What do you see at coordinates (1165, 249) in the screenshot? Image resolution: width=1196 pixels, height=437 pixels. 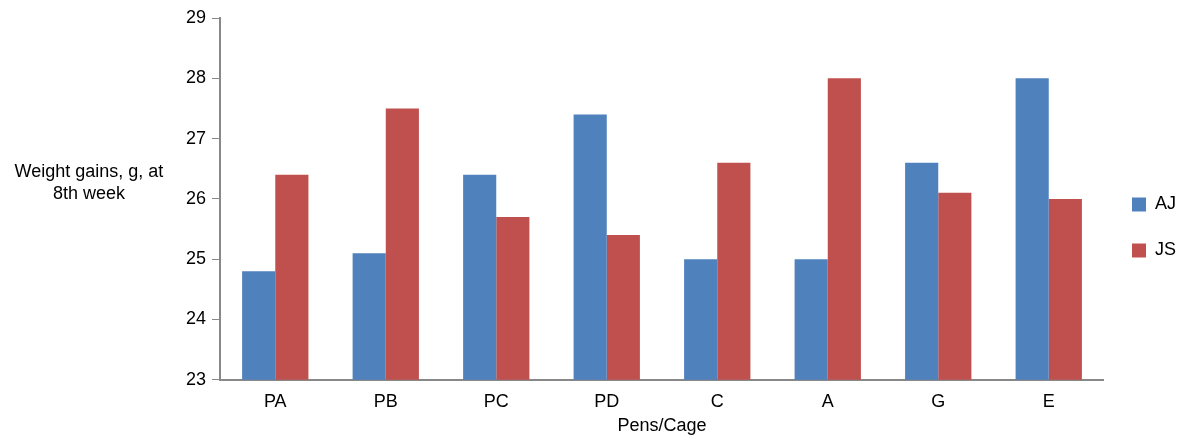 I see `legend-label: JS` at bounding box center [1165, 249].